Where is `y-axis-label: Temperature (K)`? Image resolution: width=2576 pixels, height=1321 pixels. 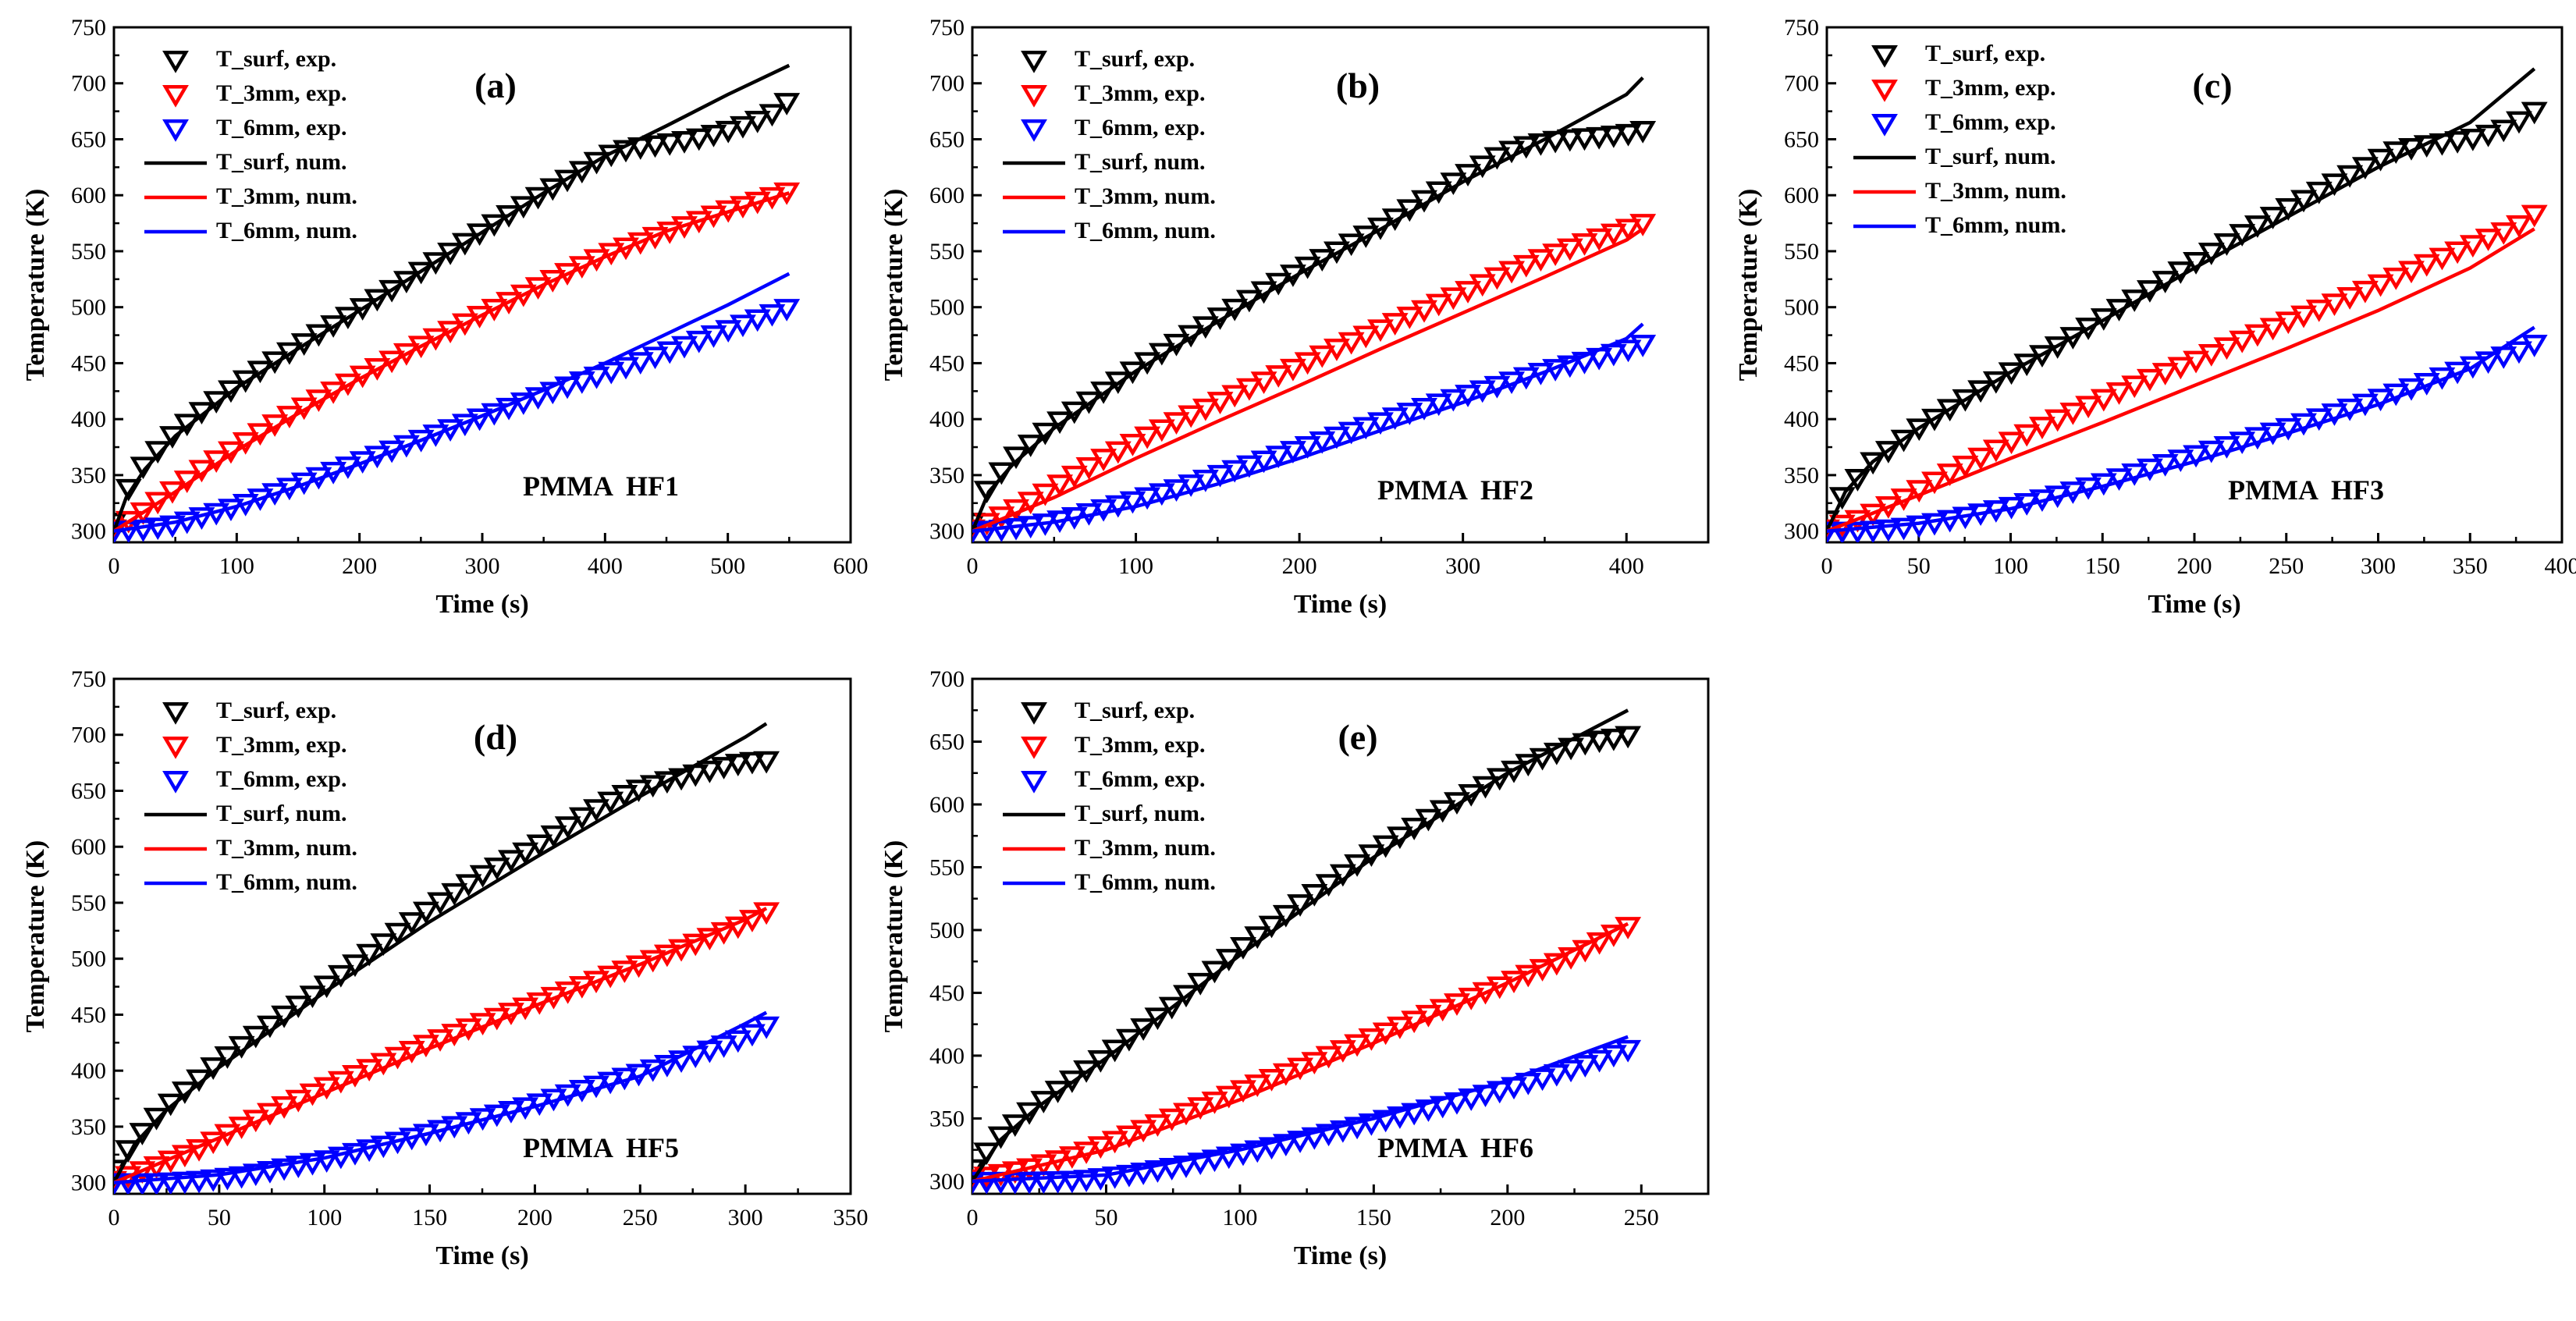
y-axis-label: Temperature (K) is located at coordinates (35, 936).